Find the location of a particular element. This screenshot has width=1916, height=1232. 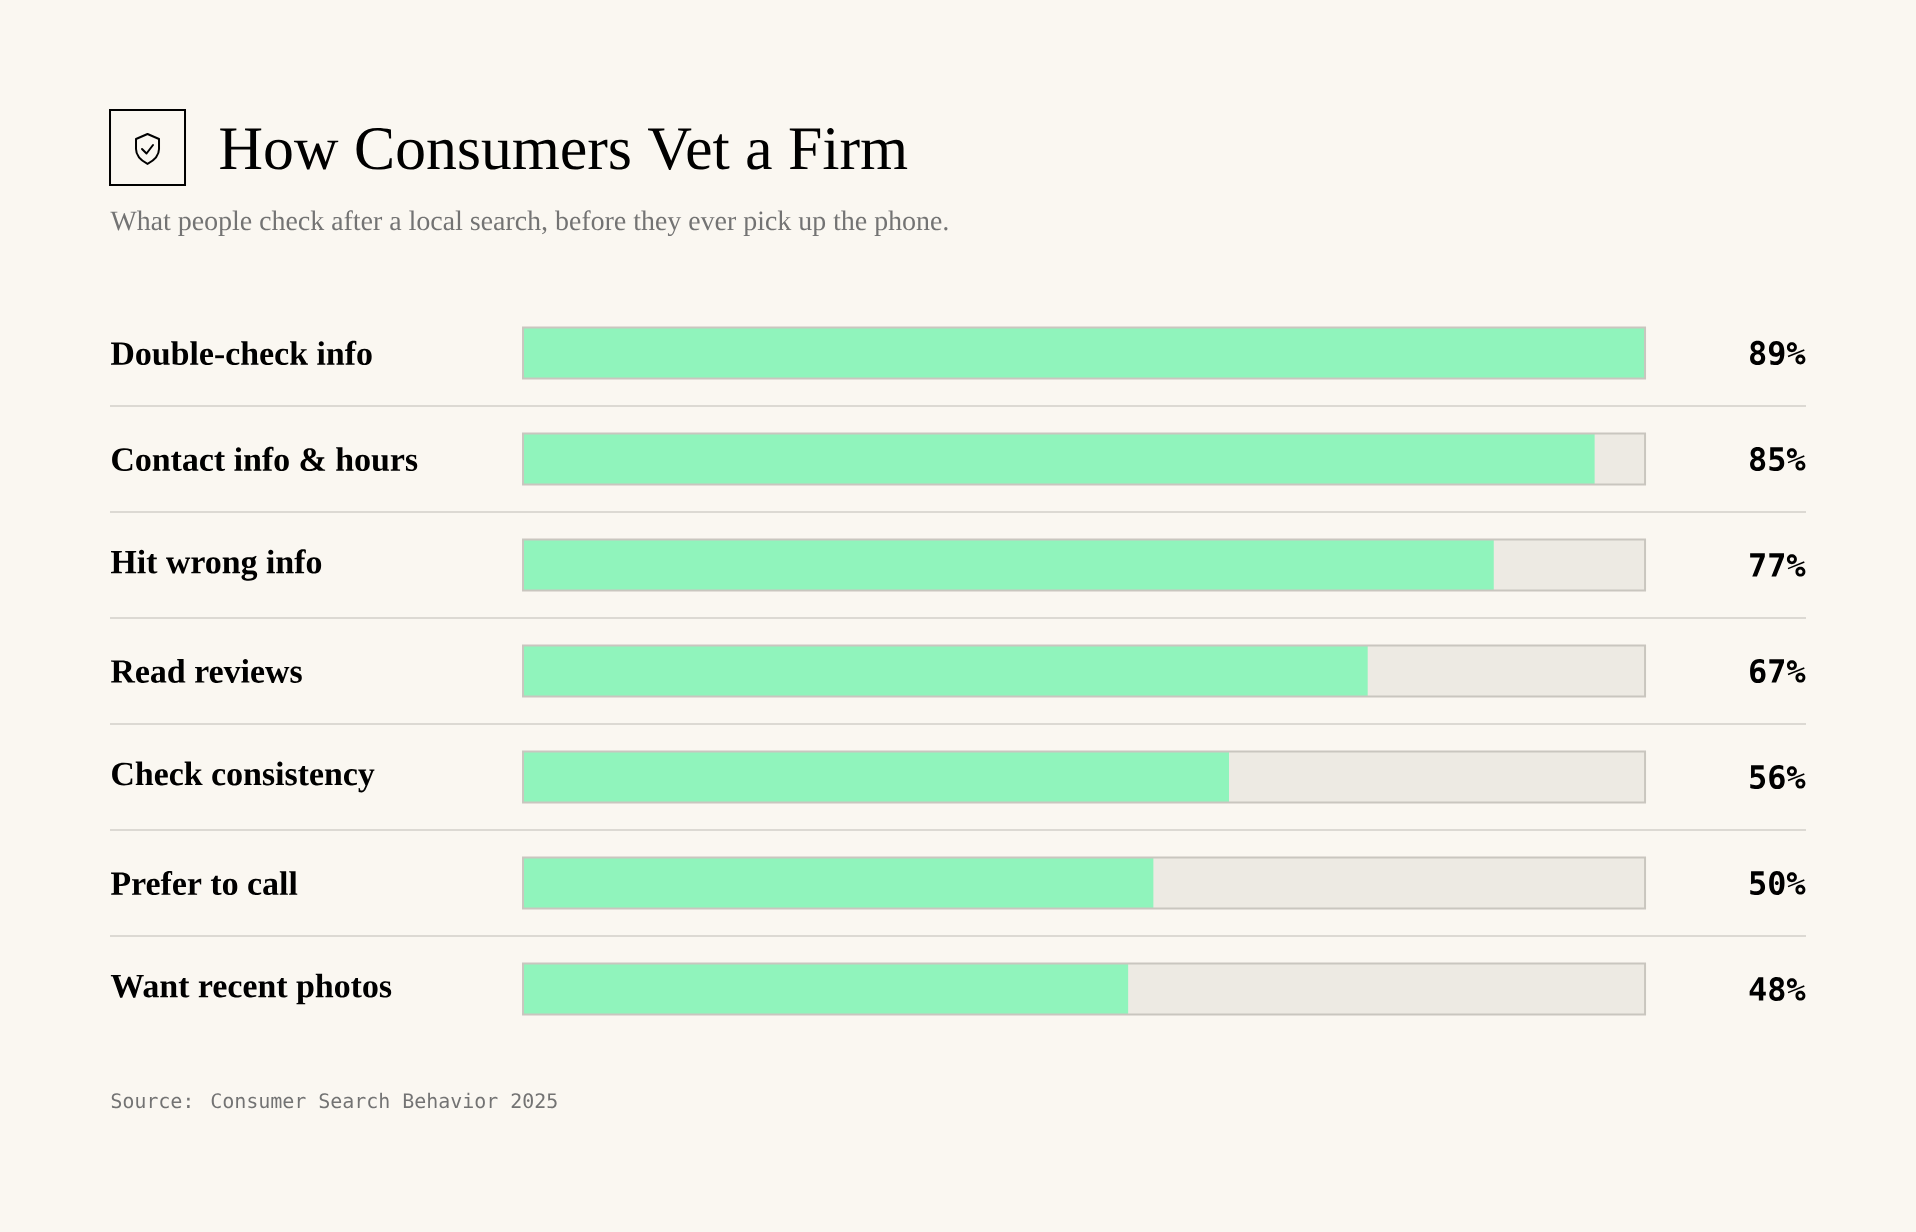

data-label: 50% is located at coordinates (1778, 883).